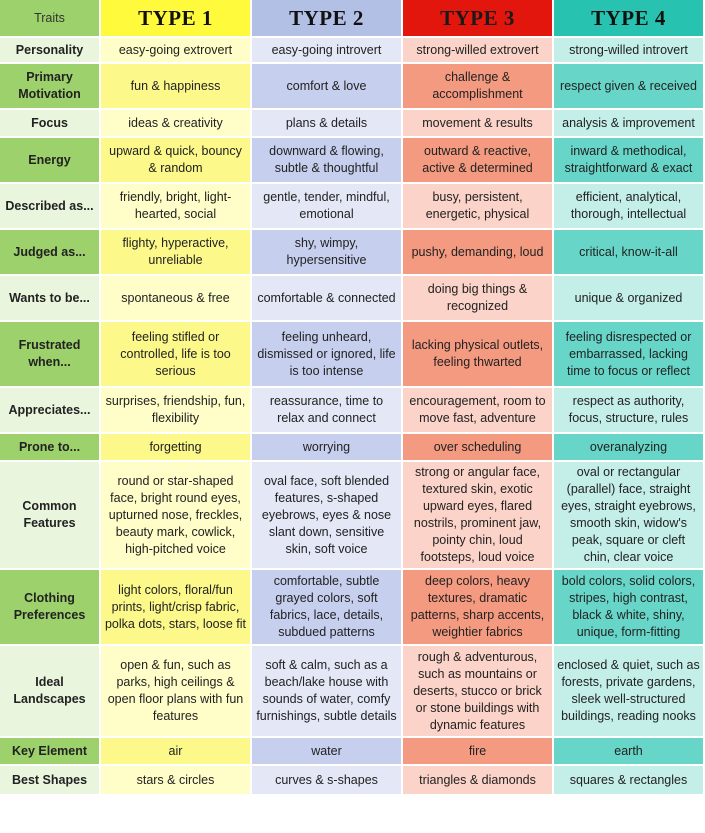 The width and height of the screenshot is (705, 833). What do you see at coordinates (478, 252) in the screenshot?
I see `type-3-cell: pushy, demanding, loud` at bounding box center [478, 252].